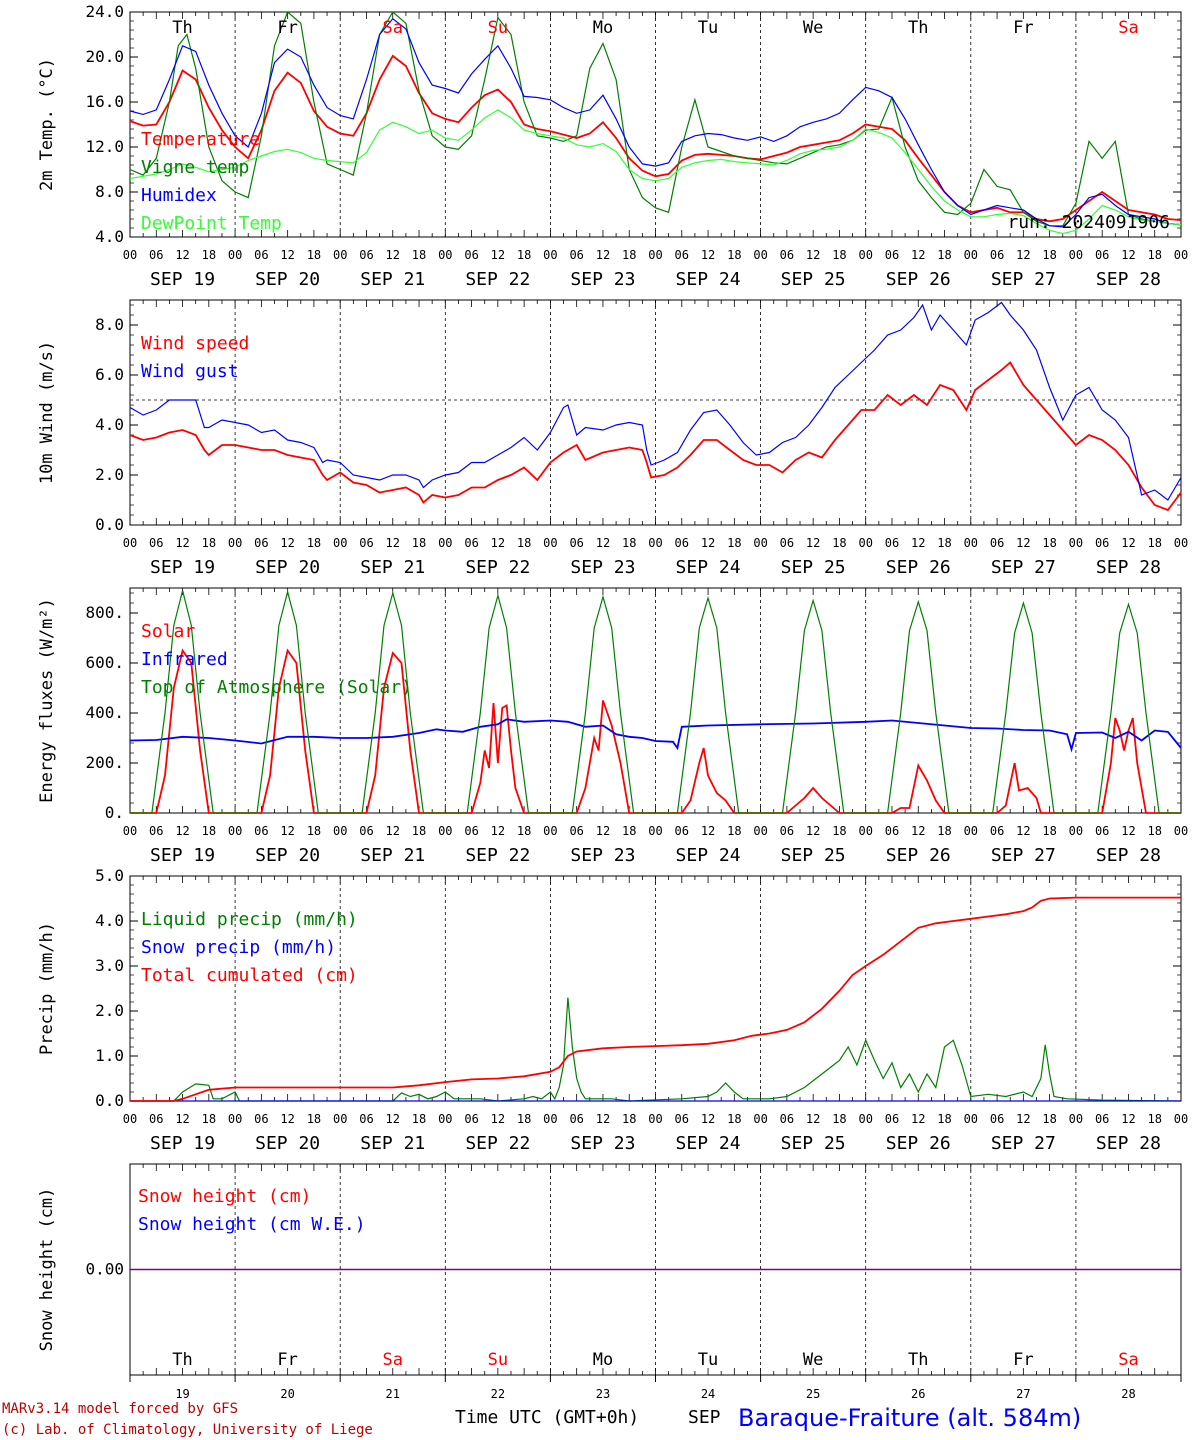 The image size is (1194, 1440). What do you see at coordinates (109, 424) in the screenshot?
I see `y-tick-label: 4.0` at bounding box center [109, 424].